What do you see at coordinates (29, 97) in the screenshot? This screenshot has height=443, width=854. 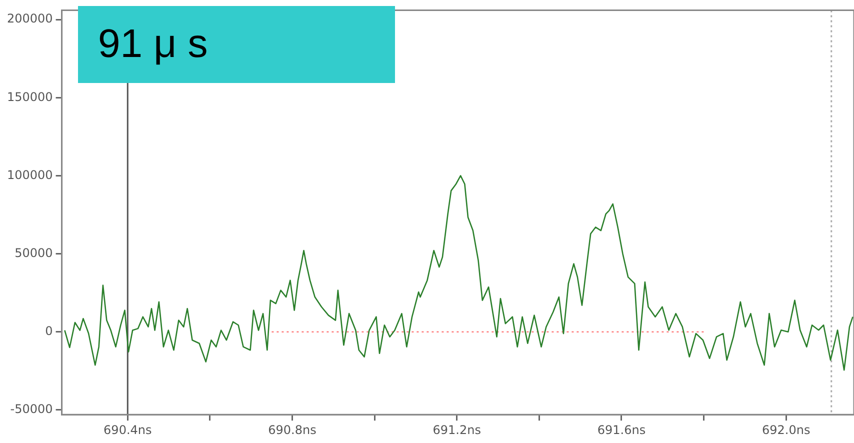 I see `y-tick-label: 150000` at bounding box center [29, 97].